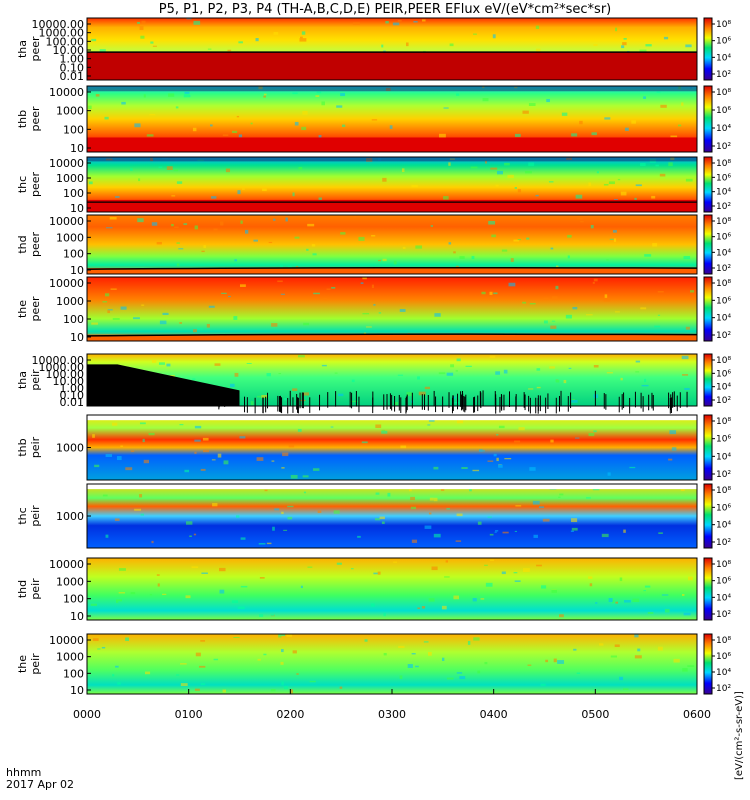 The width and height of the screenshot is (750, 800). I want to click on frame-thc-peer, so click(392, 184).